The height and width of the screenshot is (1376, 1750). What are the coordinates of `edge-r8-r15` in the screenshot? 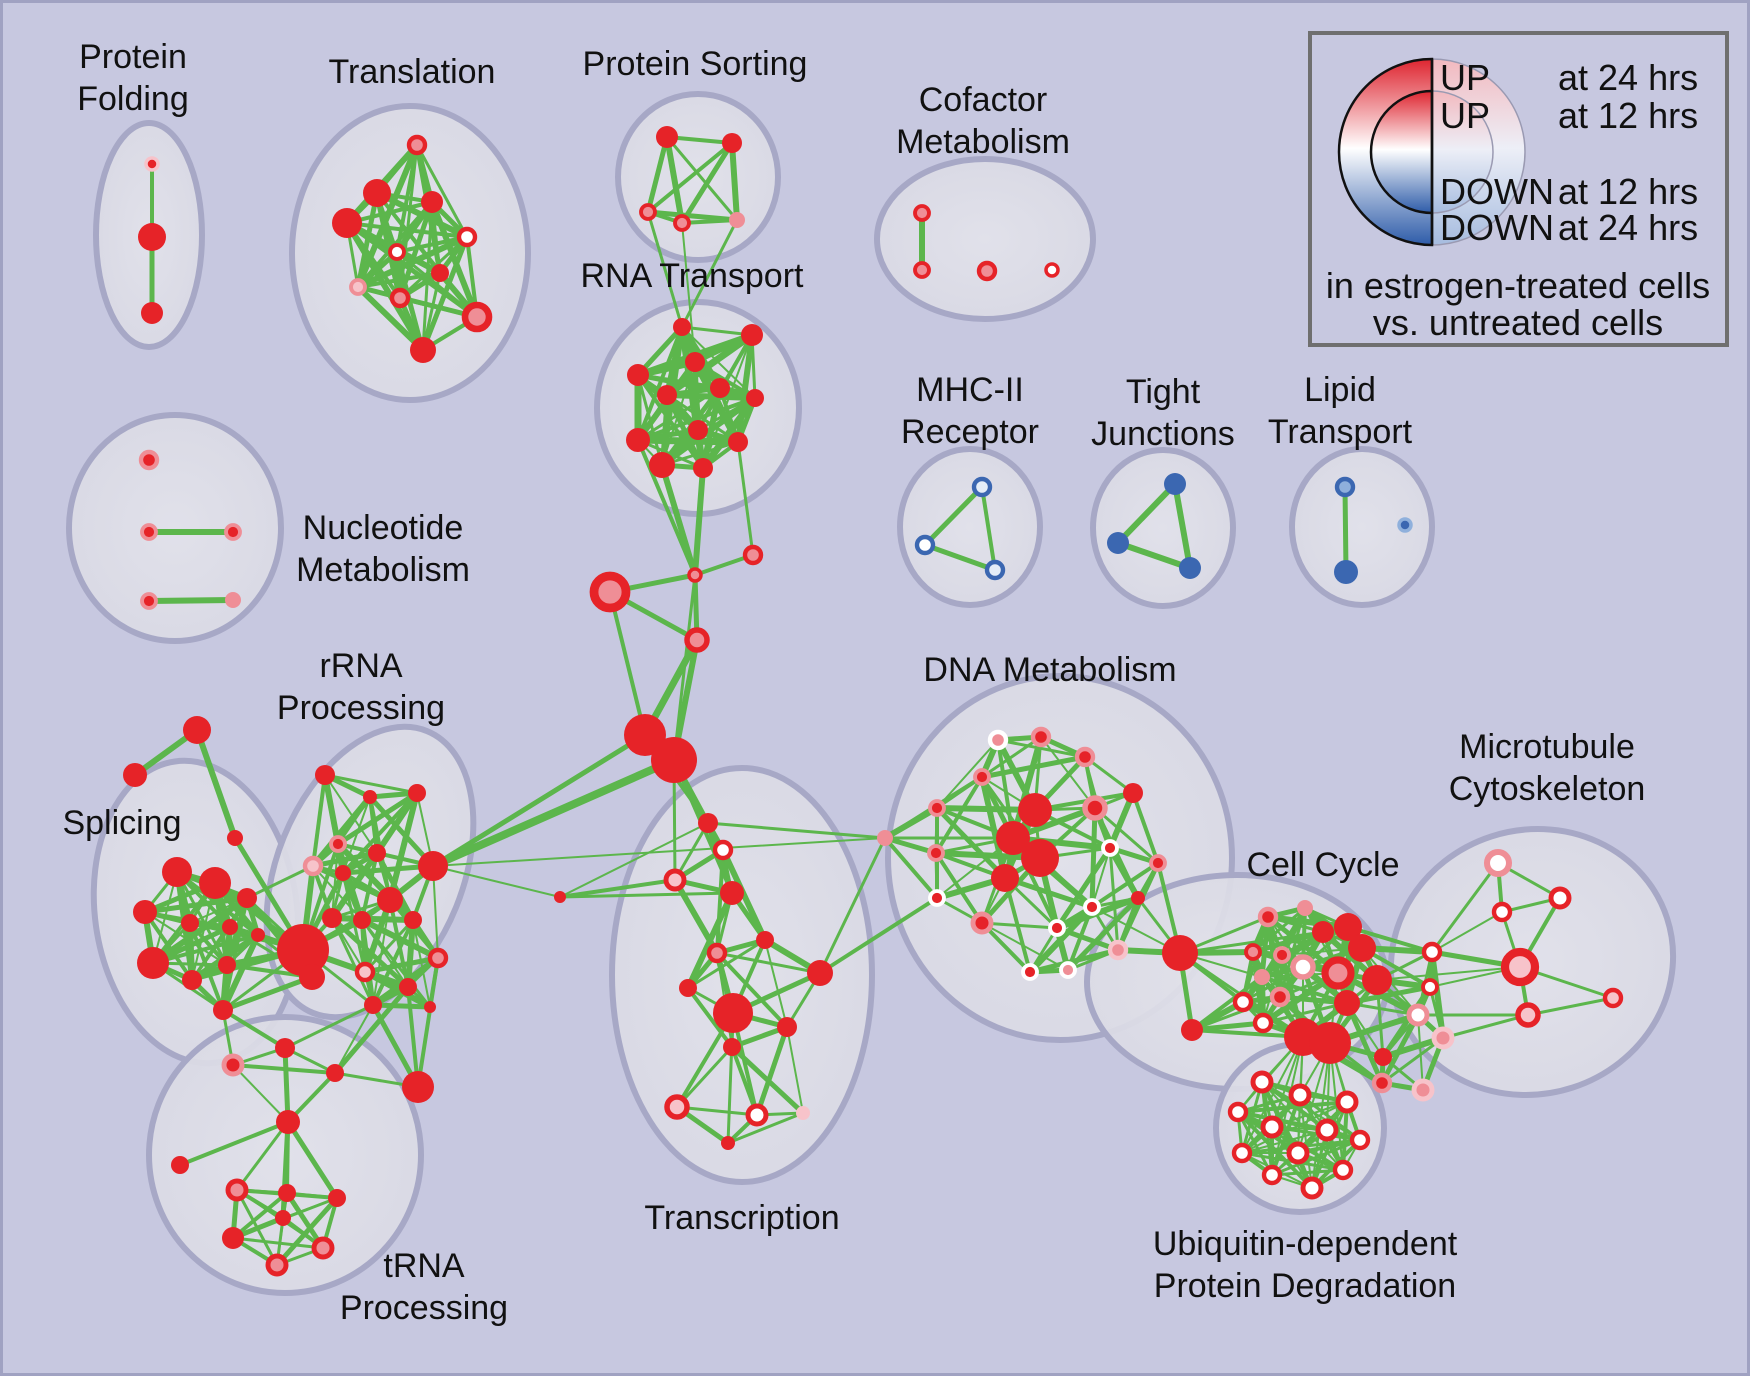 It's located at (396, 963).